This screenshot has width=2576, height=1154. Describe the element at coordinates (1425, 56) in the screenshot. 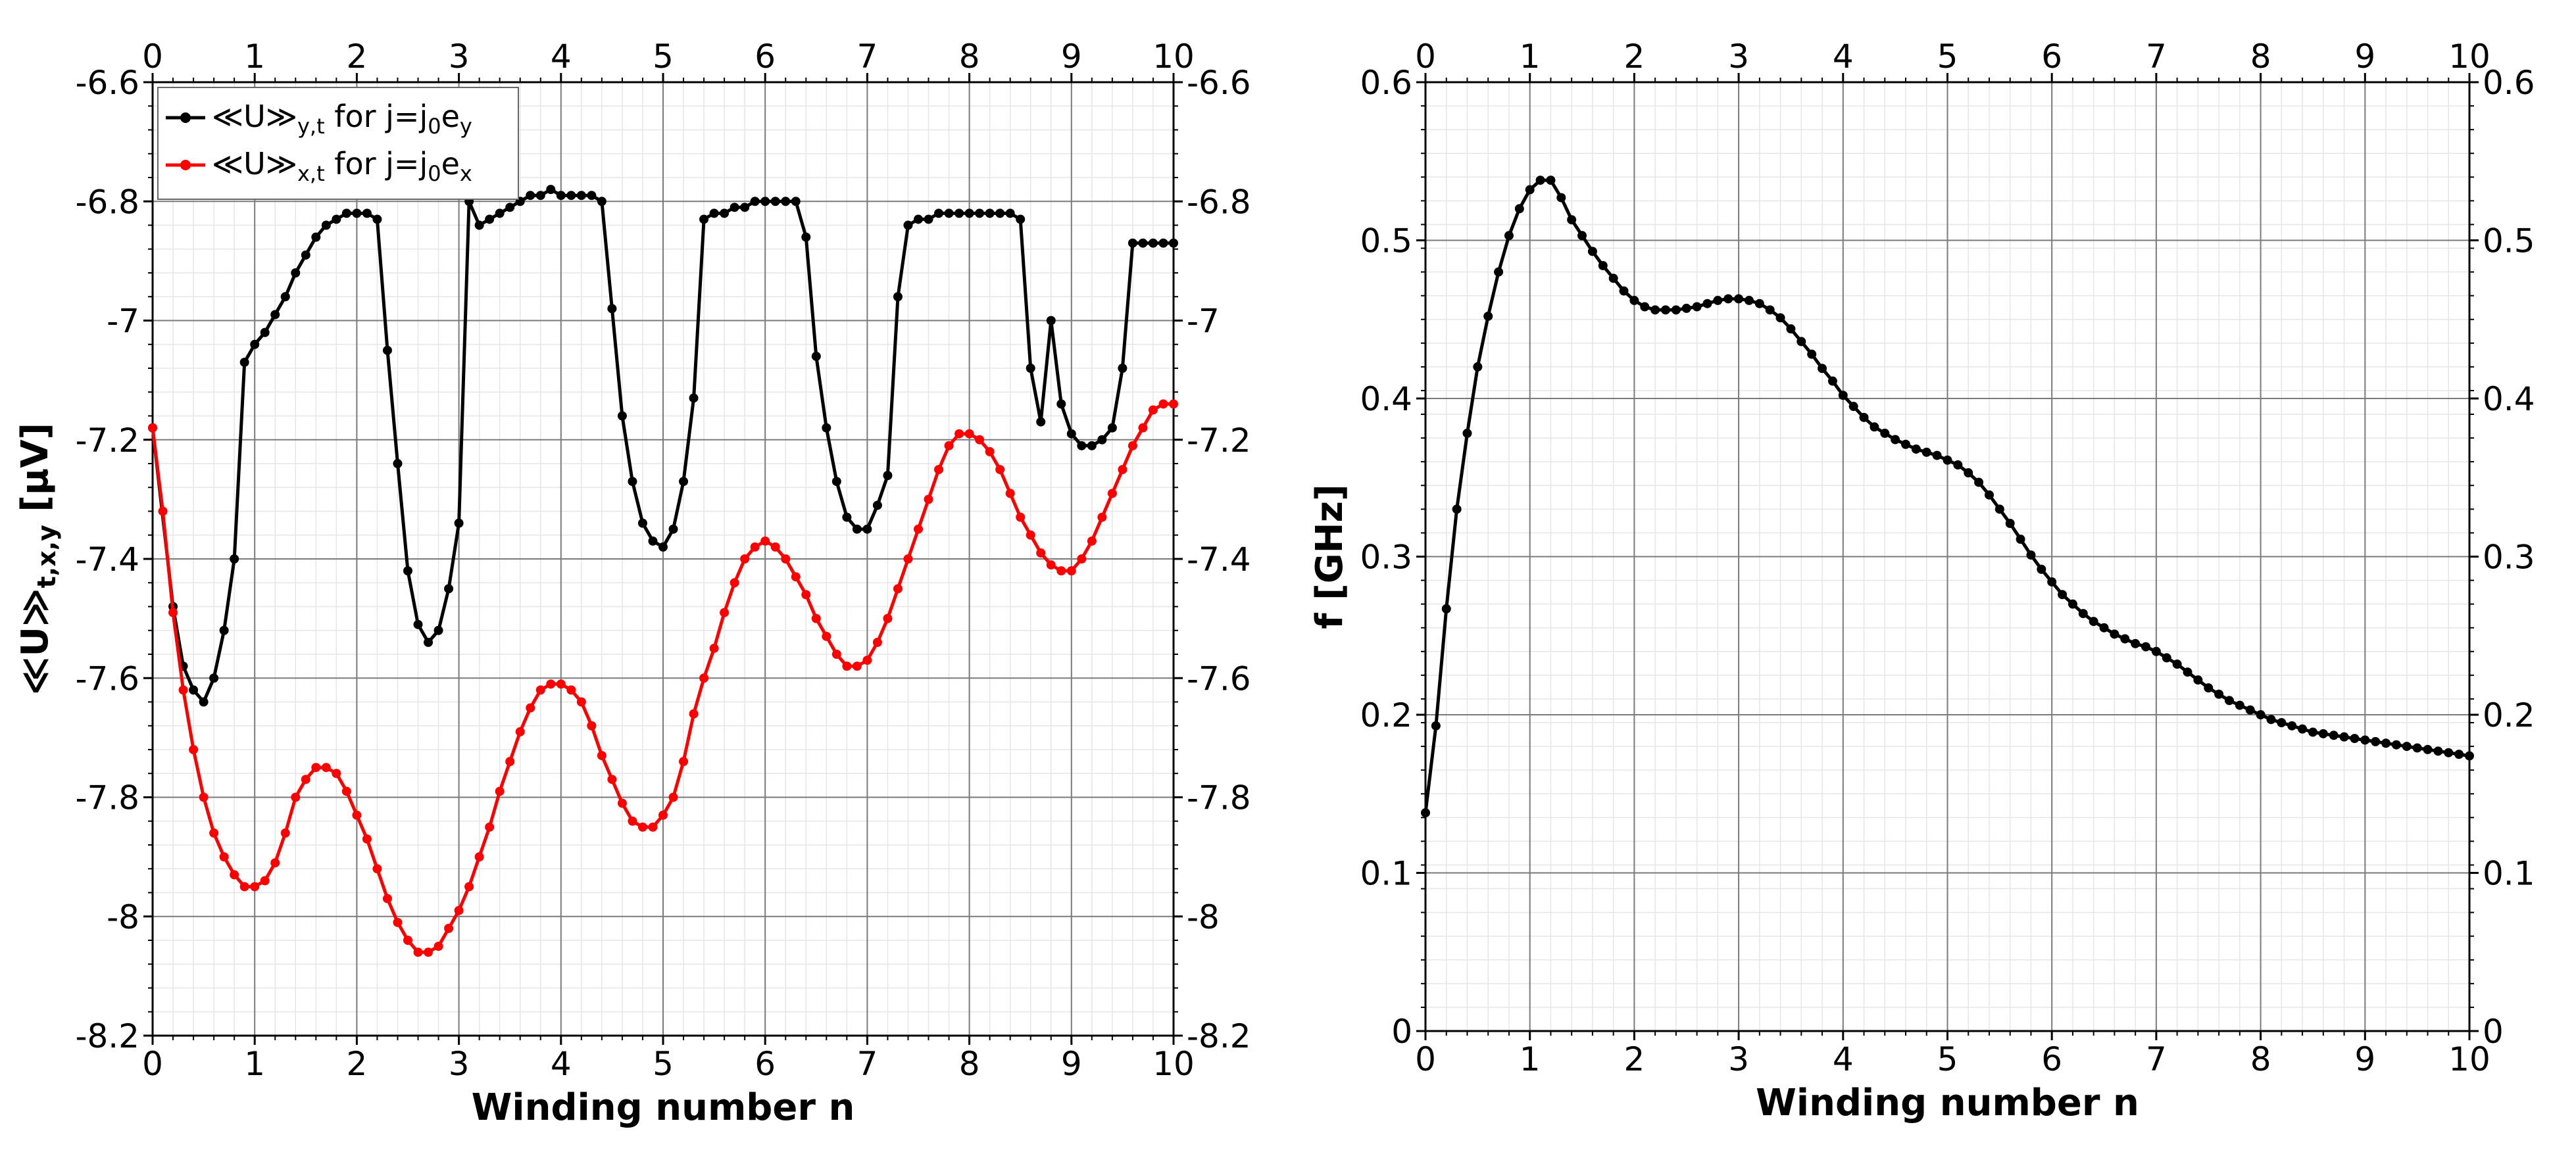

I see `x-tick-label-top: 0` at that location.